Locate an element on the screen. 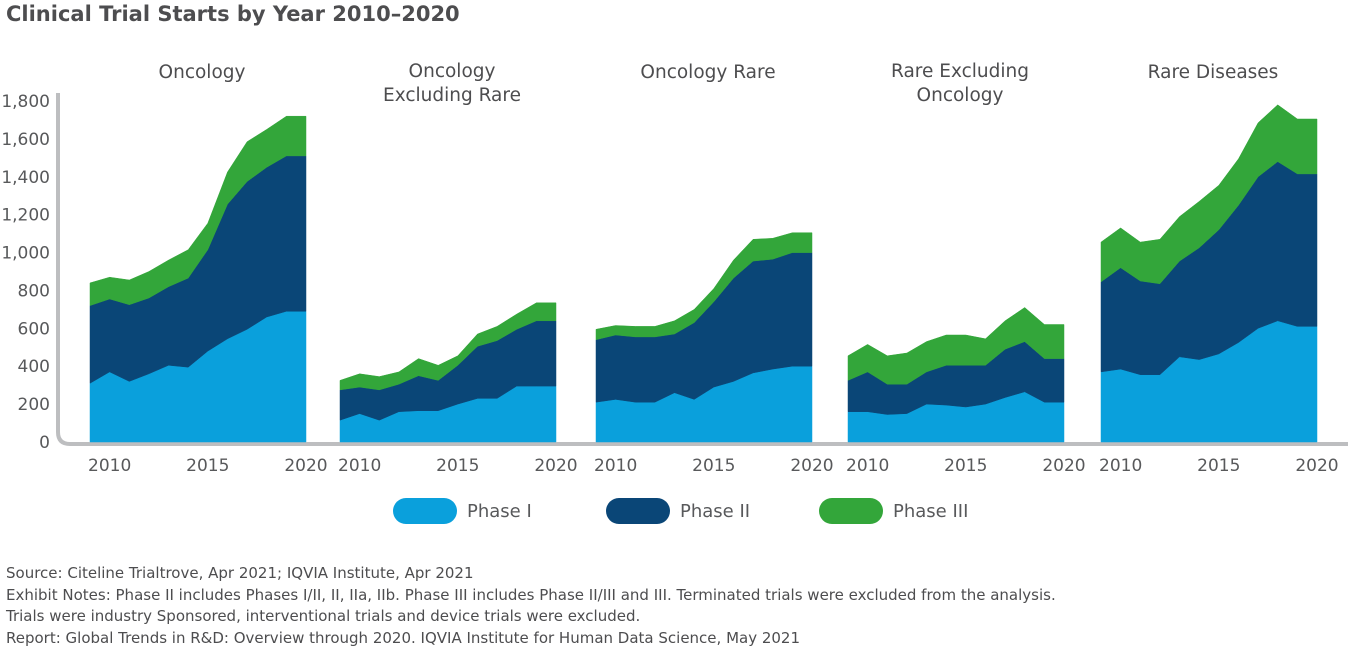  legend-swatch-phase-i is located at coordinates (425, 511).